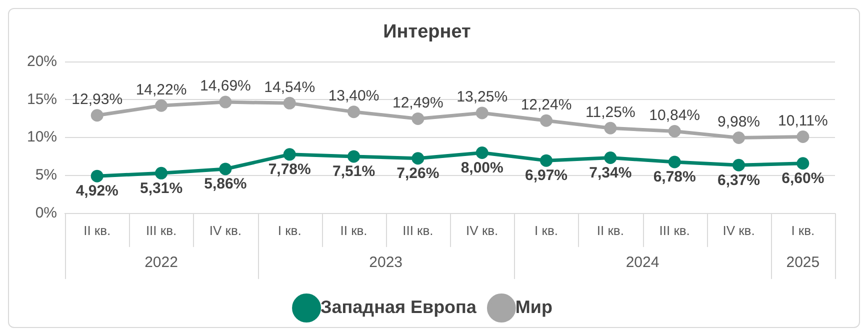 Image resolution: width=868 pixels, height=334 pixels. Describe the element at coordinates (289, 169) in the screenshot. I see `data-label: 7,78%` at that location.